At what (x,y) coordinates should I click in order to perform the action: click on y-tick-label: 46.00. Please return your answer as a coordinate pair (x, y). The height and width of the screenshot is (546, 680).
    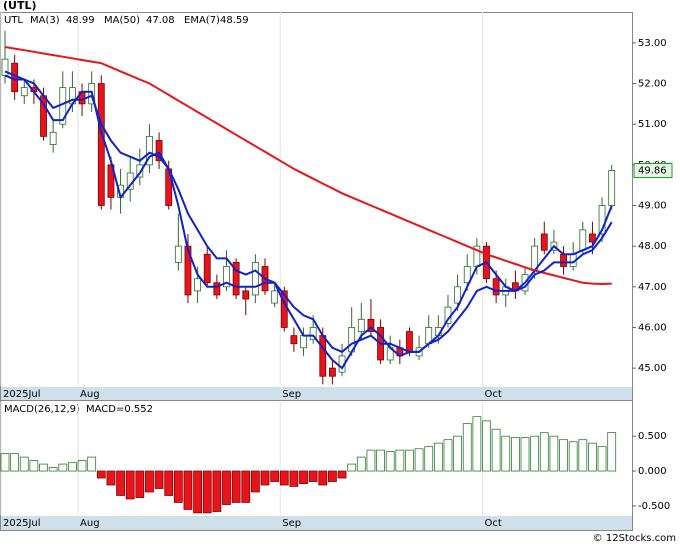
    Looking at the image, I should click on (652, 327).